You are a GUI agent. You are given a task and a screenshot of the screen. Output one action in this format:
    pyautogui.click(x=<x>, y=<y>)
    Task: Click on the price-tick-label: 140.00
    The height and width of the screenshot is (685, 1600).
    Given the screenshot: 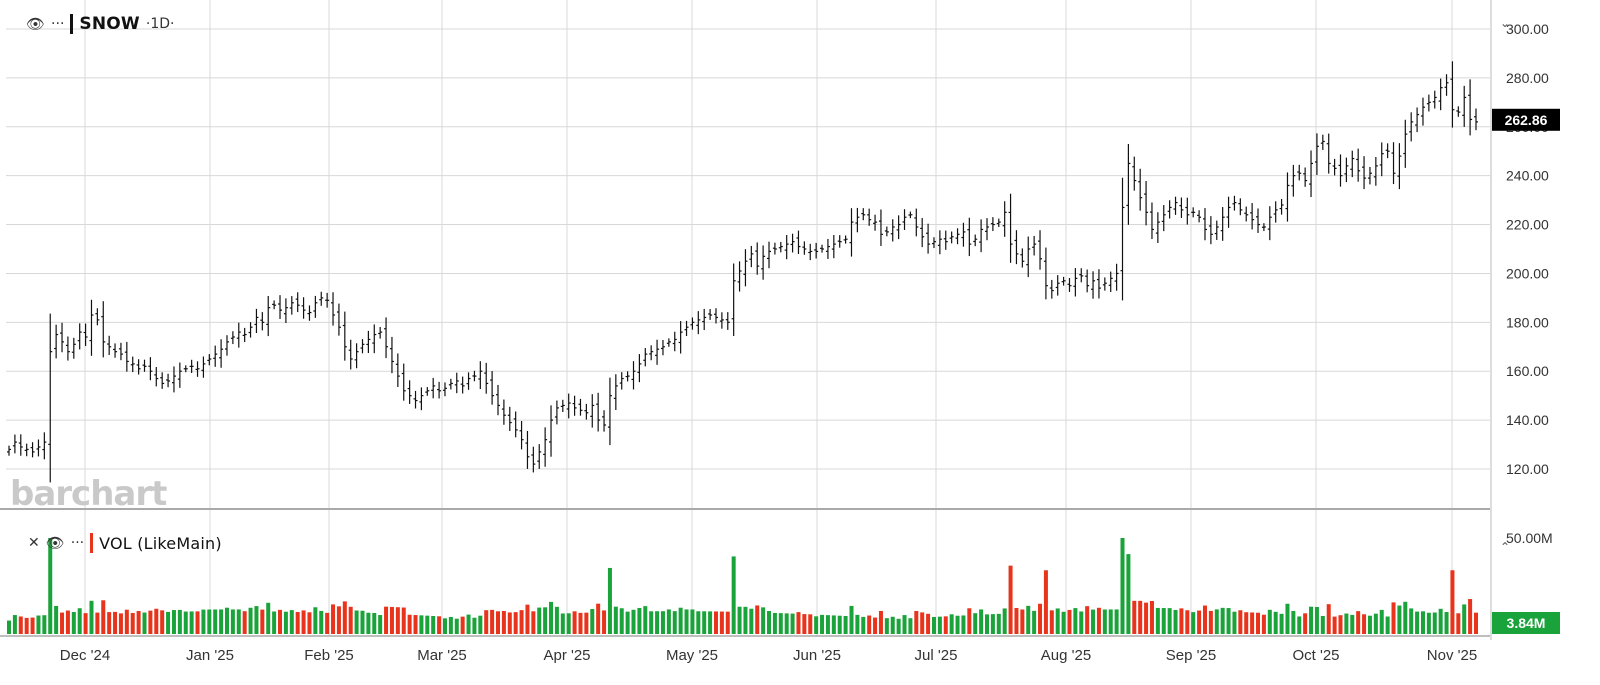 What is the action you would take?
    pyautogui.click(x=1527, y=420)
    